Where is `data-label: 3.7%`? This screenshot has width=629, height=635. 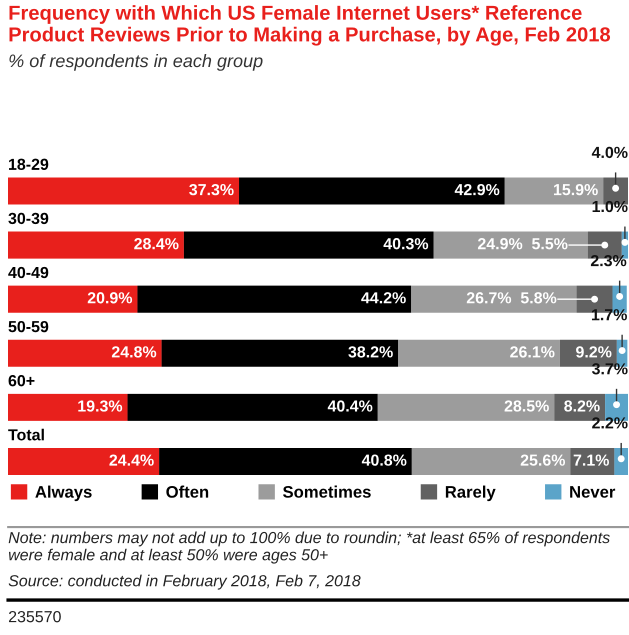
data-label: 3.7% is located at coordinates (610, 368).